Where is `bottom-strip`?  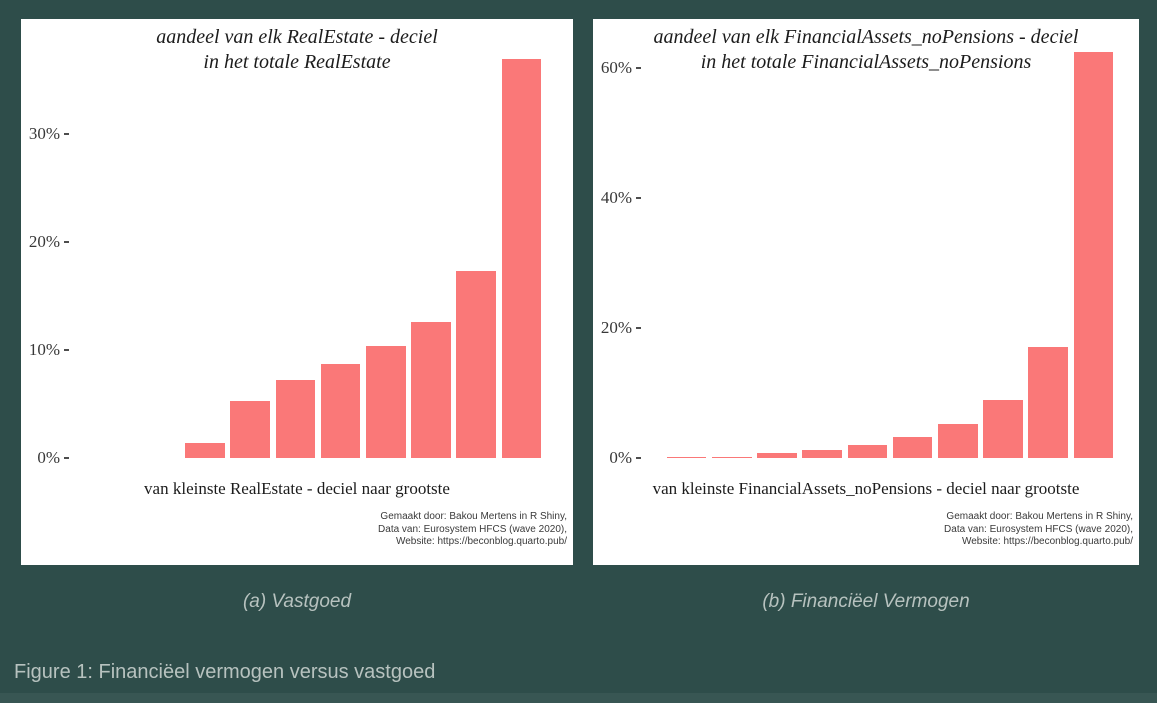
bottom-strip is located at coordinates (578, 698).